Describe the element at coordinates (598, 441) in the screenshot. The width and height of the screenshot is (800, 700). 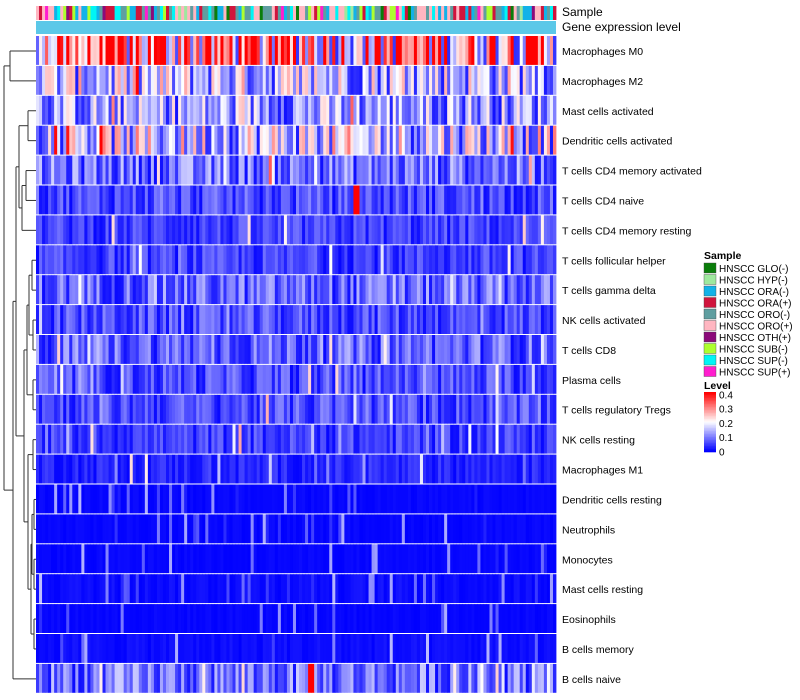
I see `row-label: NK cells resting` at that location.